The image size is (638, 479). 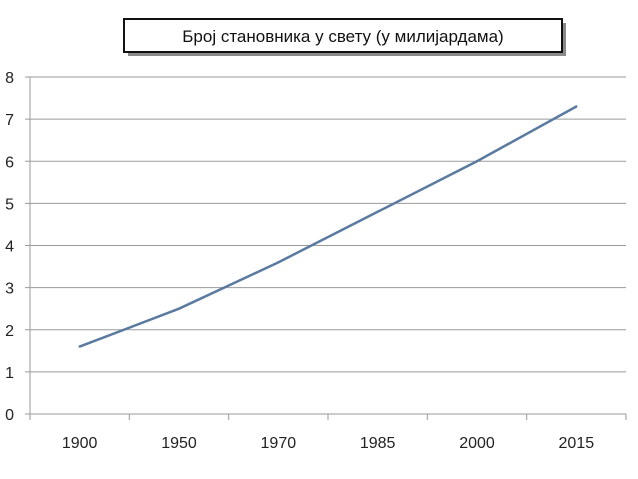 I want to click on x-tick-label: 1985, so click(x=378, y=443).